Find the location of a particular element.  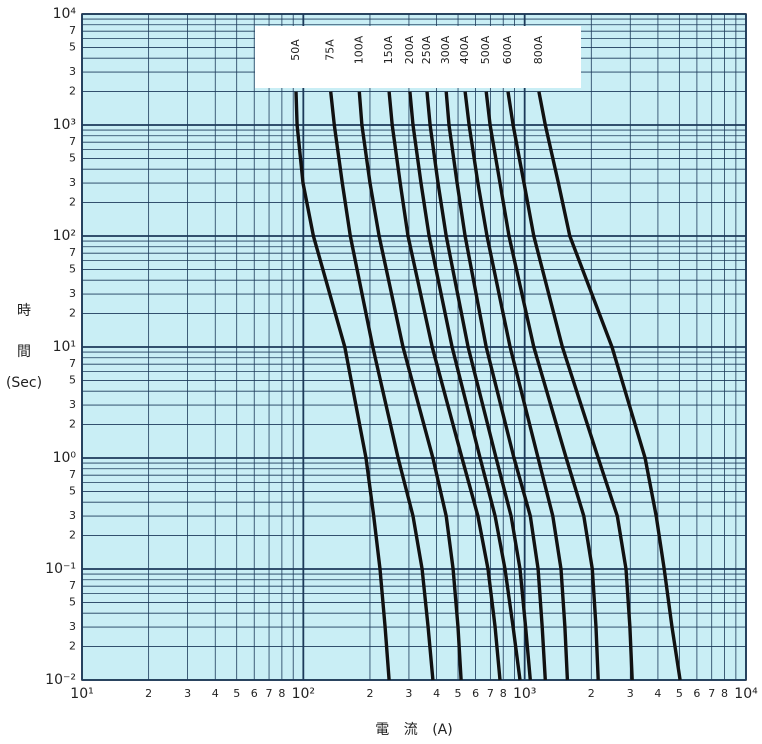

x-tick-label: 10² is located at coordinates (303, 694).